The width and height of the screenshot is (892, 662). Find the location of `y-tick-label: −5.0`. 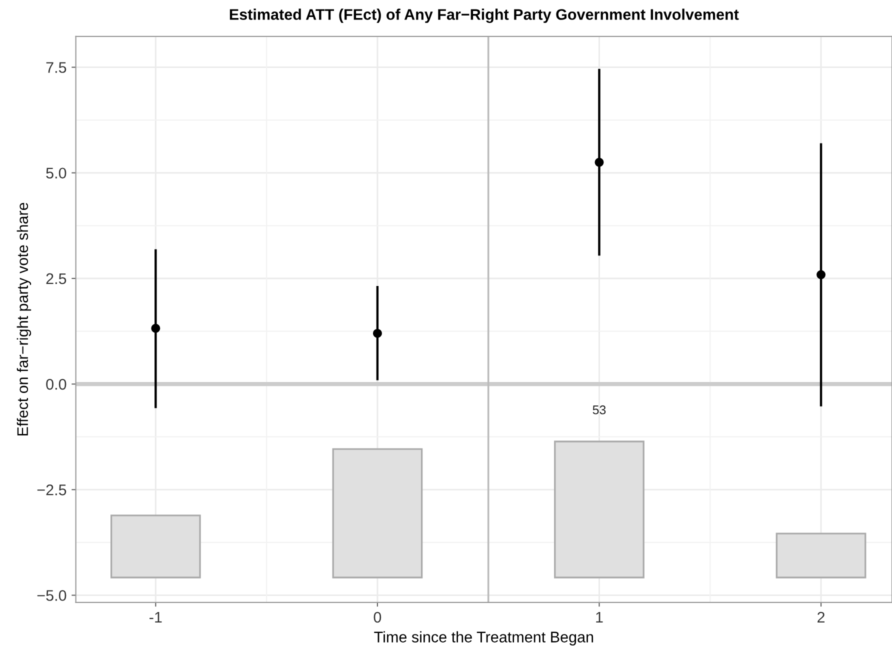

y-tick-label: −5.0 is located at coordinates (51, 595).